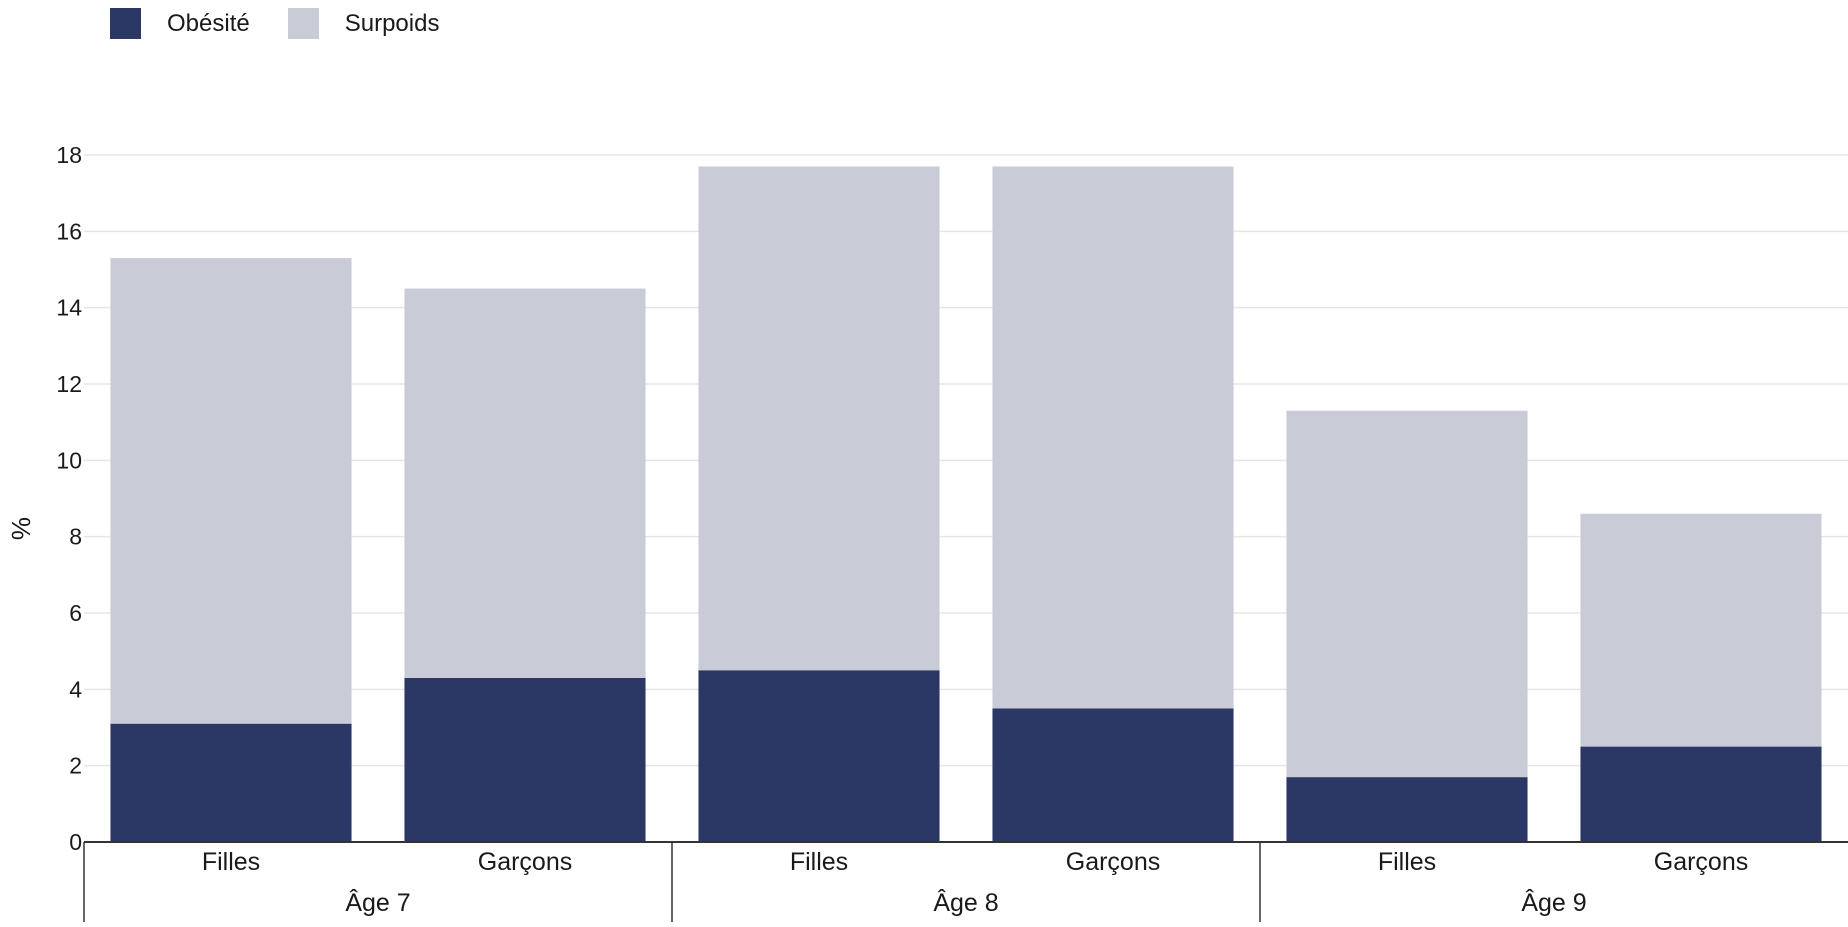 Image resolution: width=1848 pixels, height=927 pixels. I want to click on legend-item-surpoids: Surpoids, so click(363, 23).